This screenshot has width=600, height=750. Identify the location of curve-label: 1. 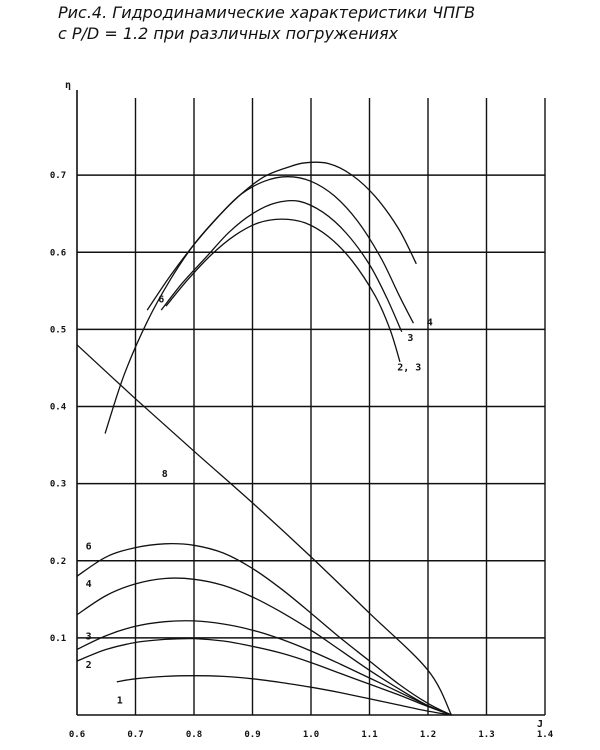
(120, 701).